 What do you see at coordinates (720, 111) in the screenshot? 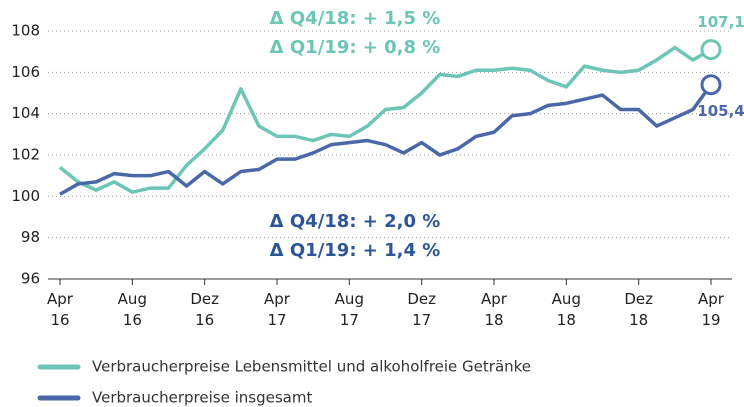
I see `end-label: 105,4` at bounding box center [720, 111].